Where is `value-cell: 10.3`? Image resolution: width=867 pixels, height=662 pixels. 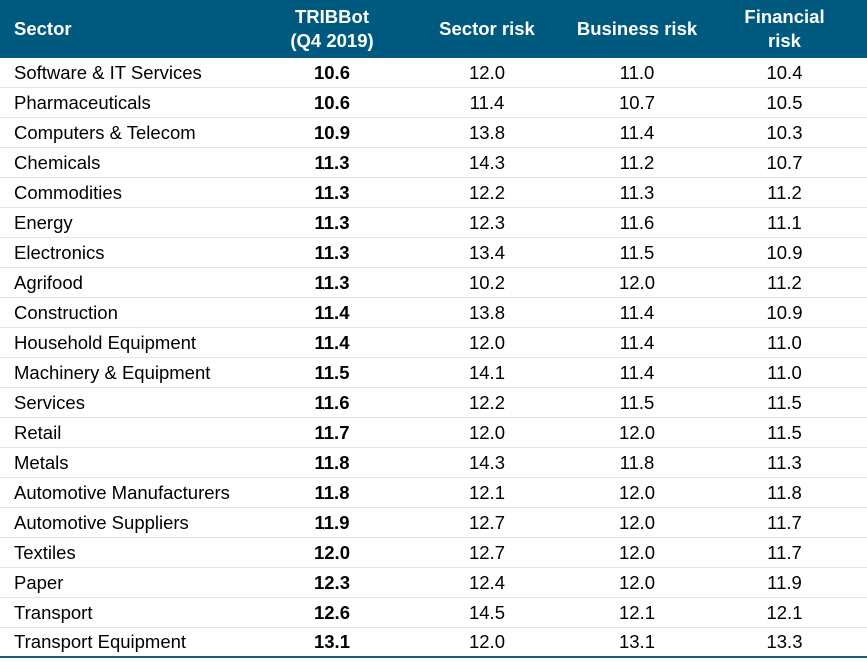
value-cell: 10.3 is located at coordinates (784, 132).